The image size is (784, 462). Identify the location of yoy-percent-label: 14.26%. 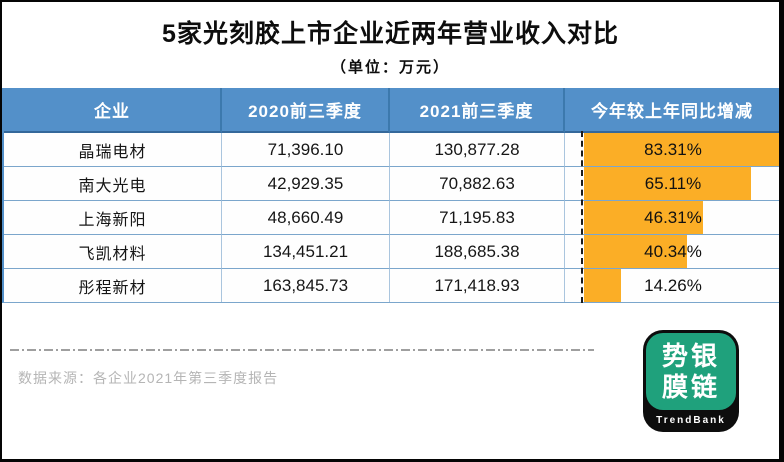
(673, 285).